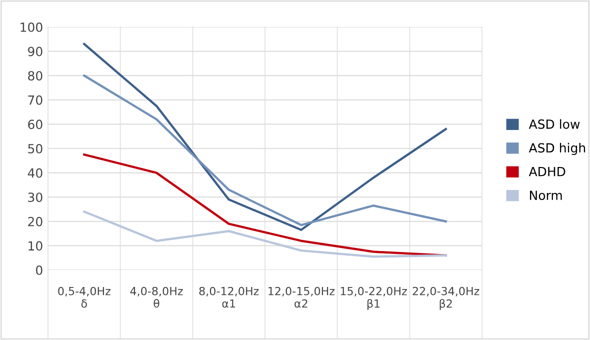 Image resolution: width=590 pixels, height=340 pixels. Describe the element at coordinates (547, 171) in the screenshot. I see `legend-label: ADHD` at that location.